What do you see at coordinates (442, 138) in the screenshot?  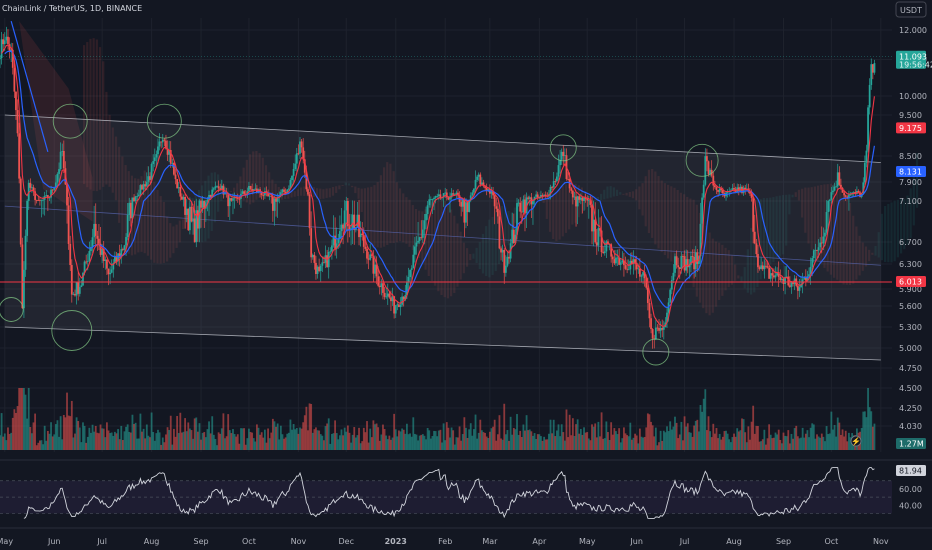 I see `channel-upper-line` at bounding box center [442, 138].